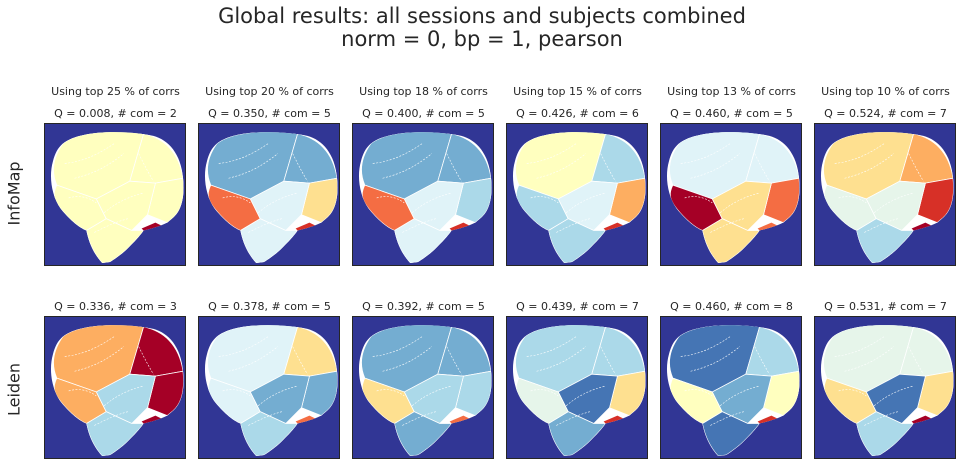 The width and height of the screenshot is (964, 470). What do you see at coordinates (14, 193) in the screenshot?
I see `row-label-infomap: InfoMap` at bounding box center [14, 193].